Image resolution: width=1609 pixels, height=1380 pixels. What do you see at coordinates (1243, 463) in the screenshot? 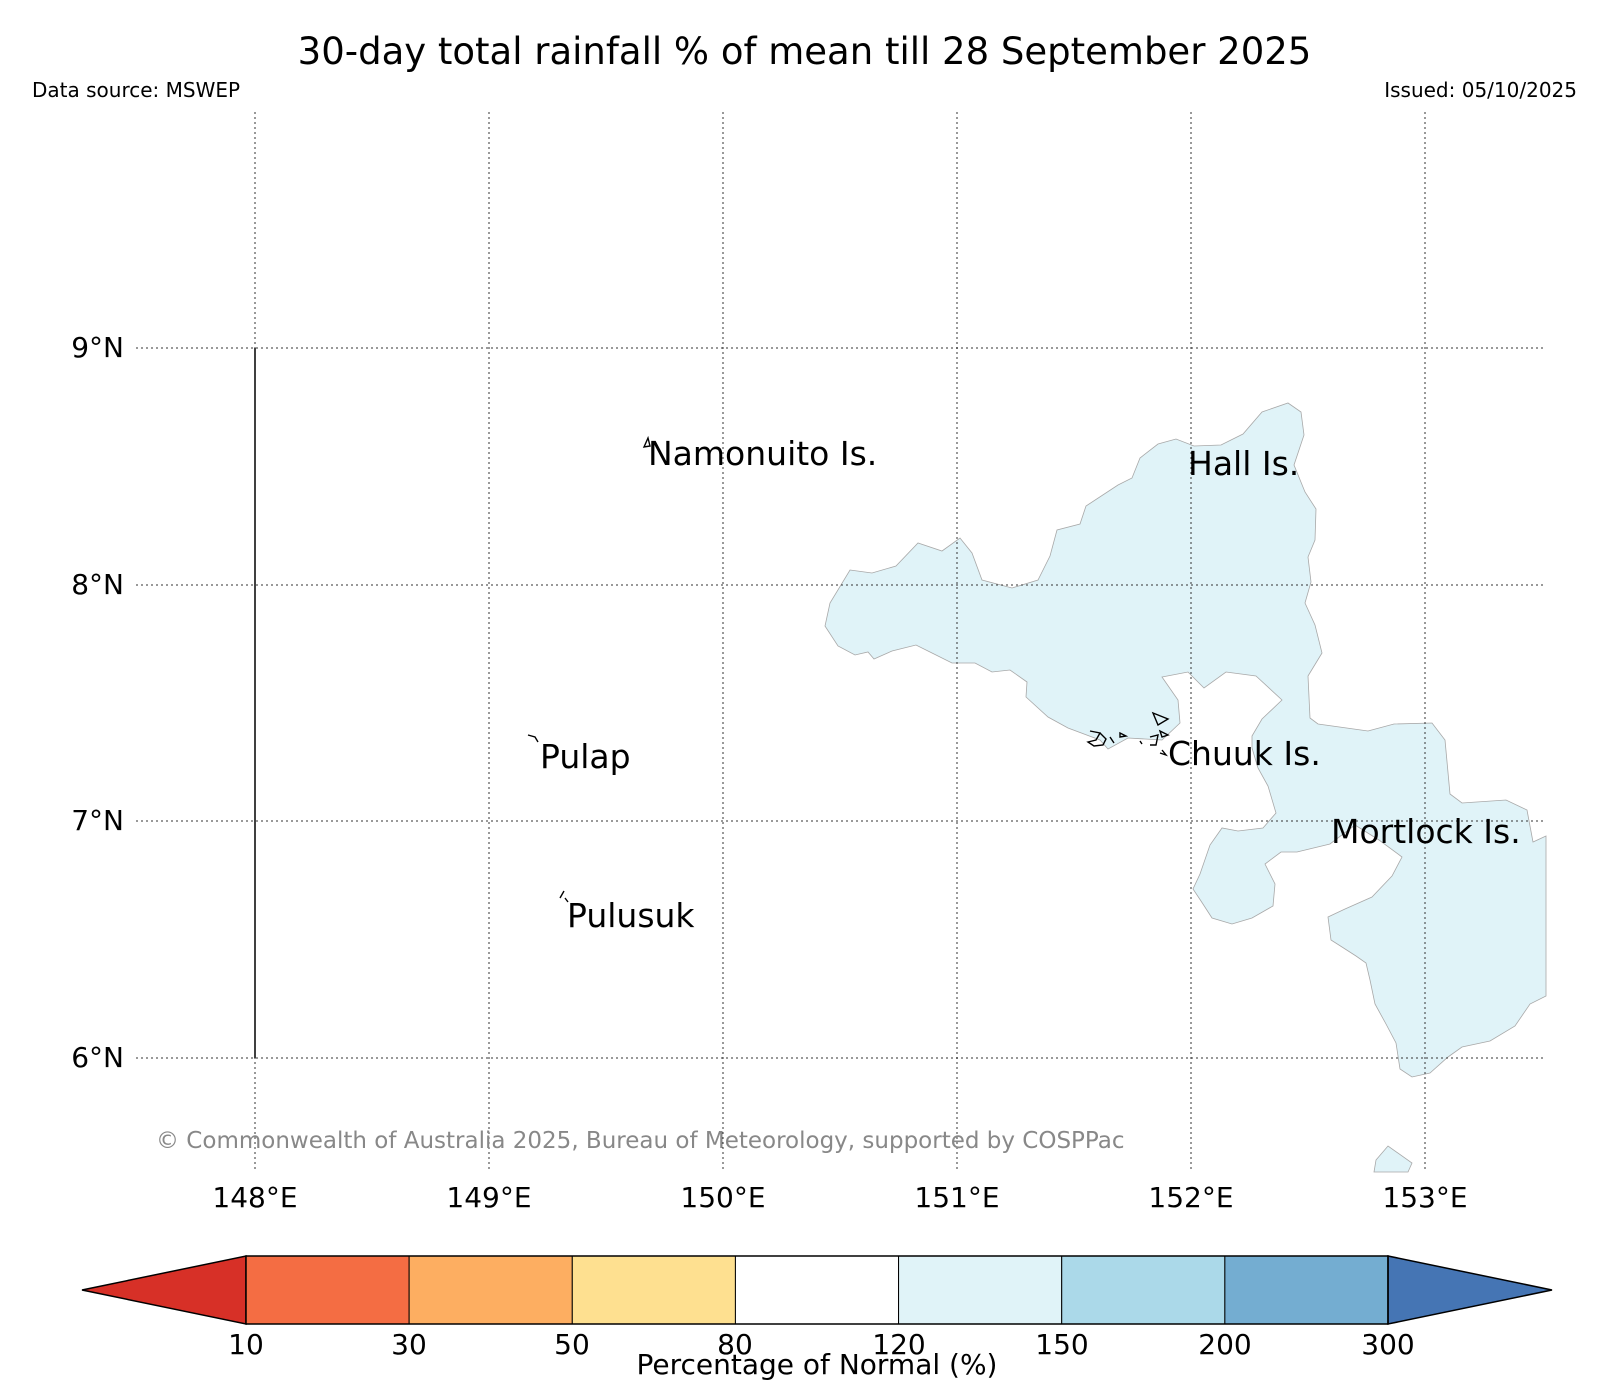
I see `place-label-hall: Hall Is.` at bounding box center [1243, 463].